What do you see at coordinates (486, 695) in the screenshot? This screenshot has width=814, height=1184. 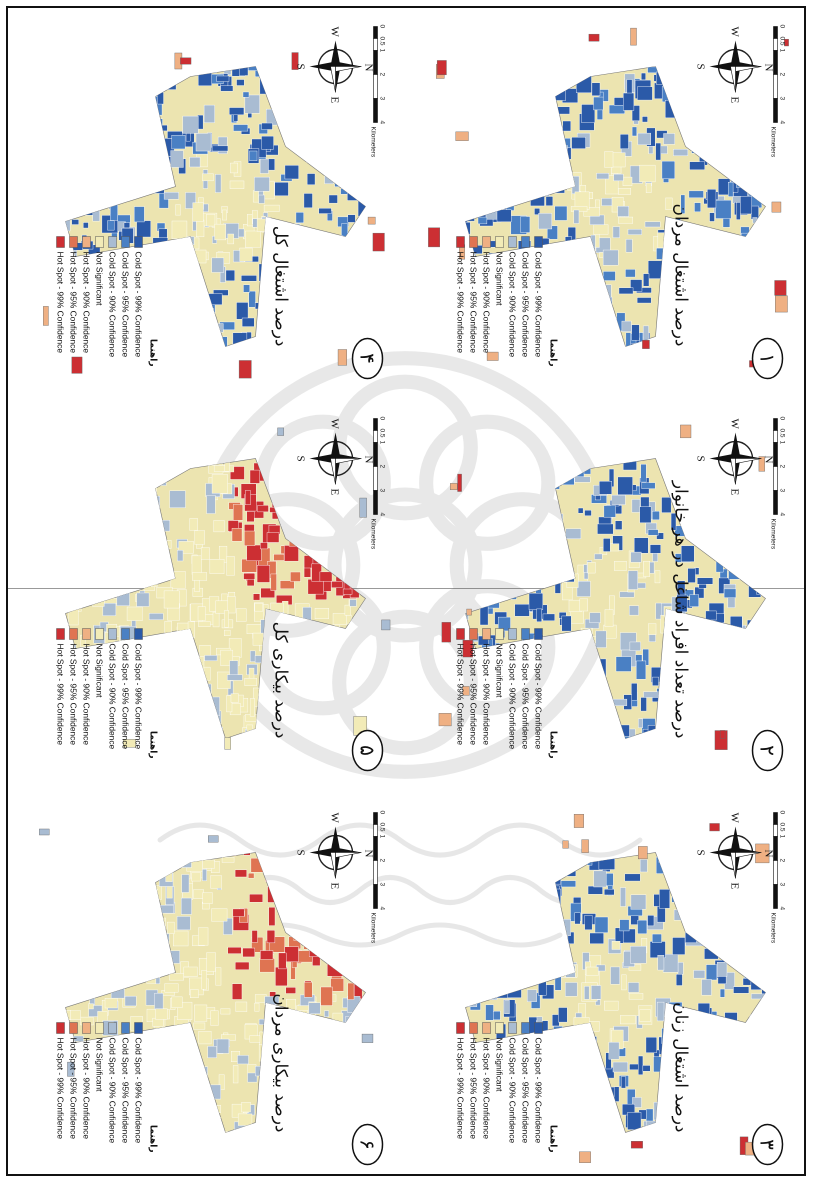 I see `legend-item-label: Hot Spot - 90% Confidence` at bounding box center [486, 695].